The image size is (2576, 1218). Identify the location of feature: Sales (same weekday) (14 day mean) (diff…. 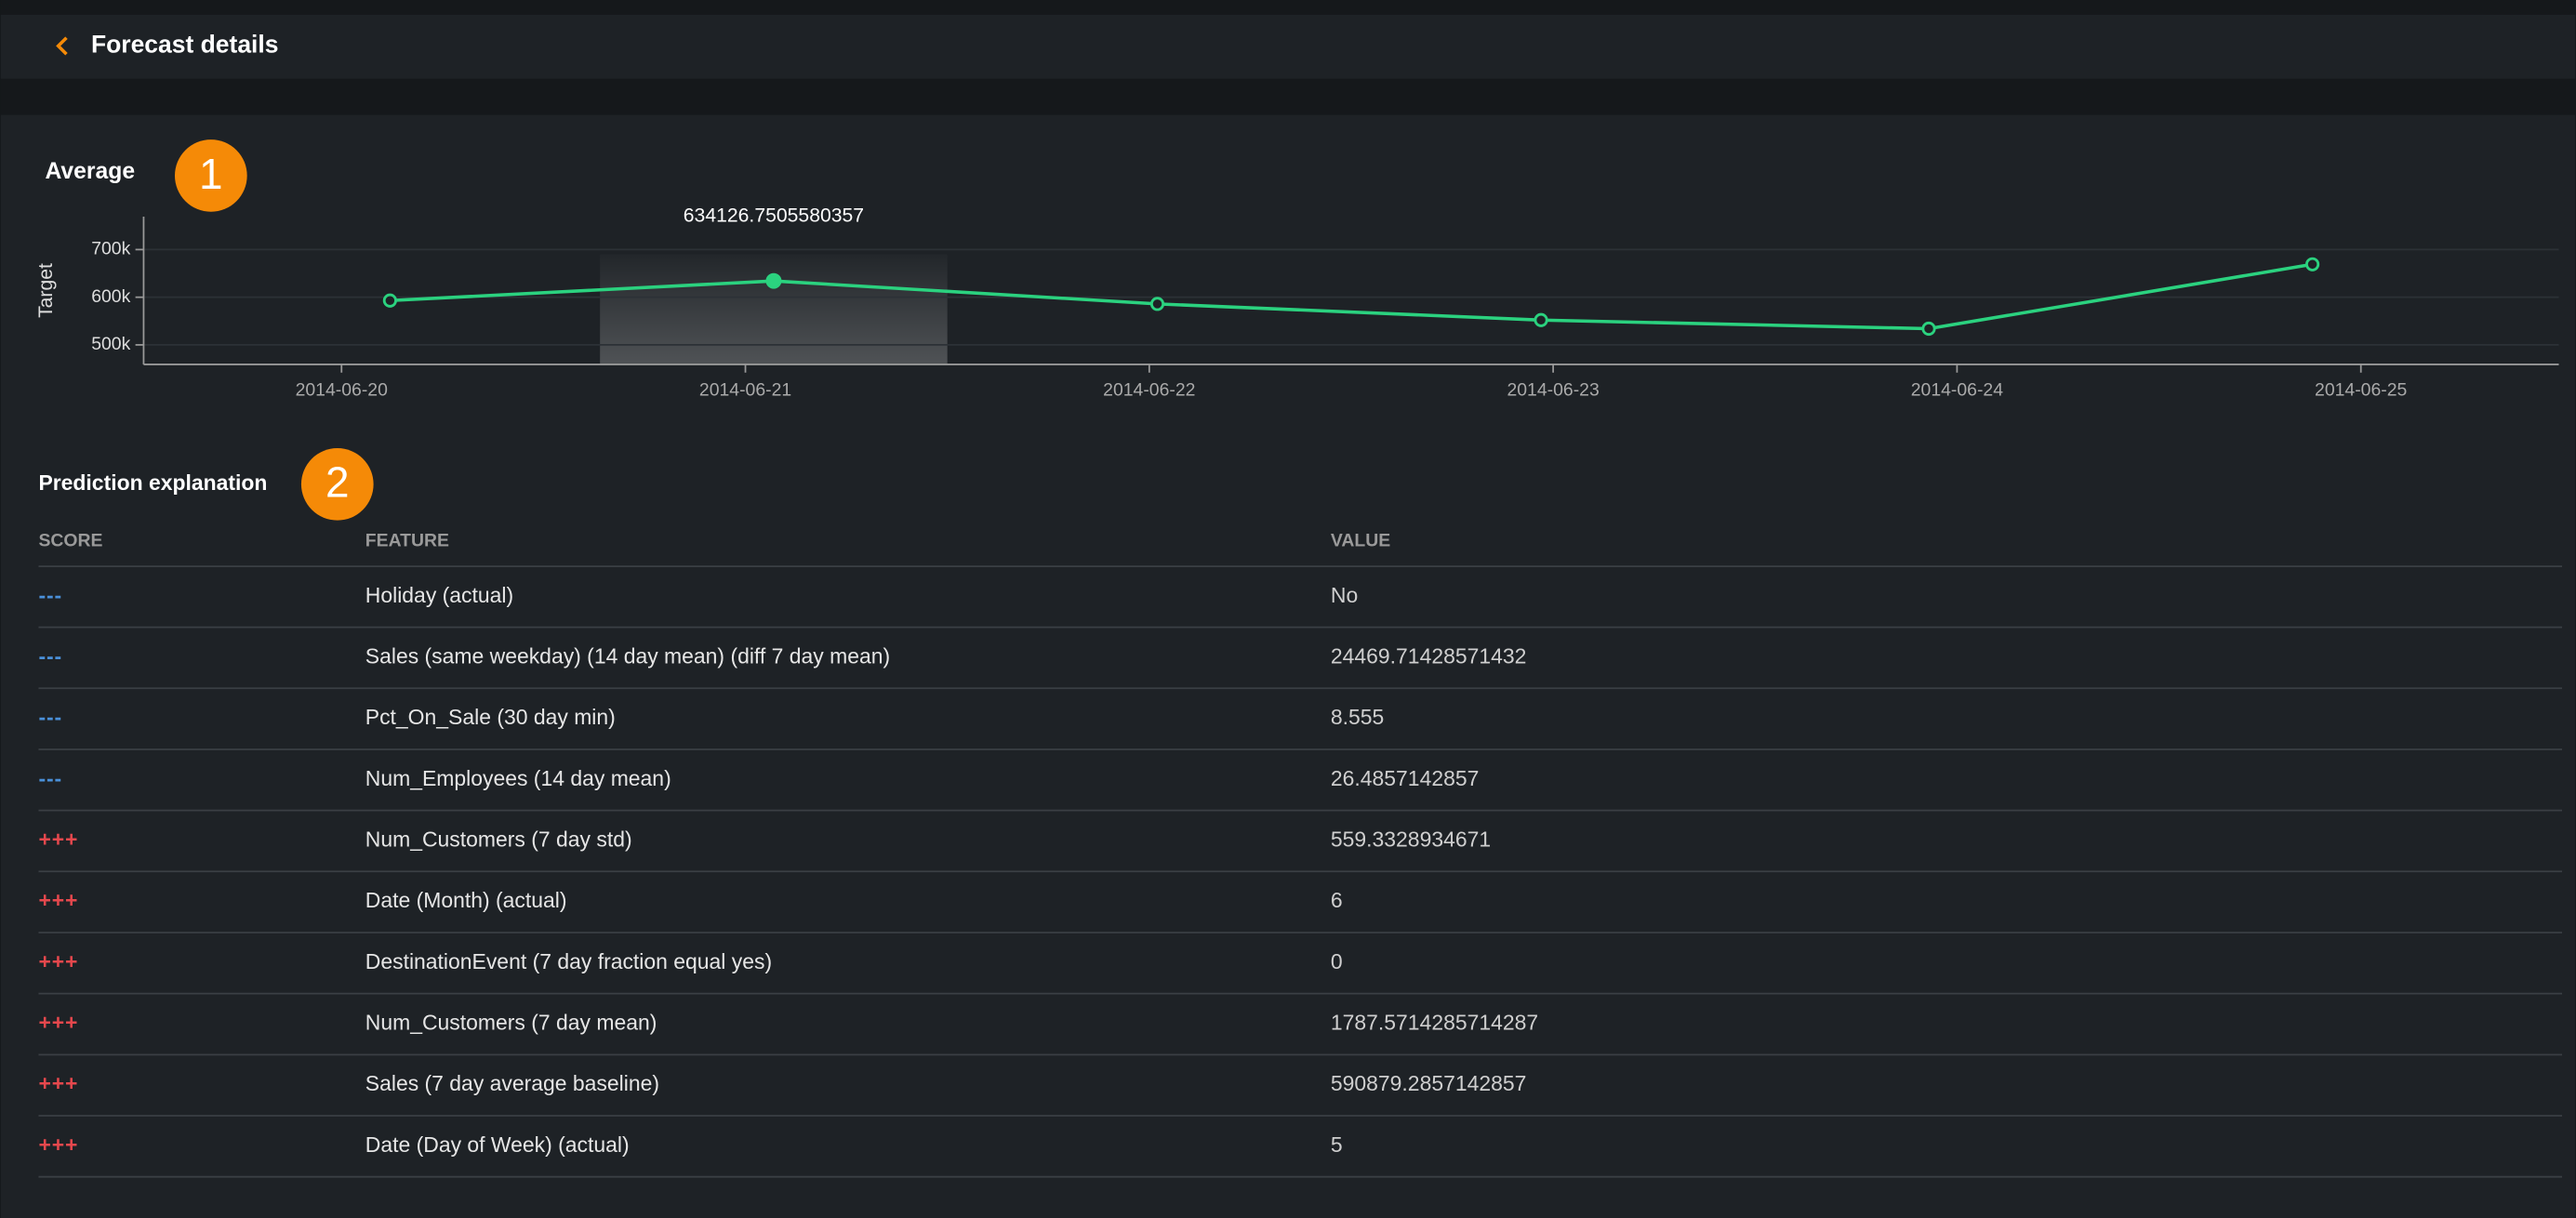
(627, 655).